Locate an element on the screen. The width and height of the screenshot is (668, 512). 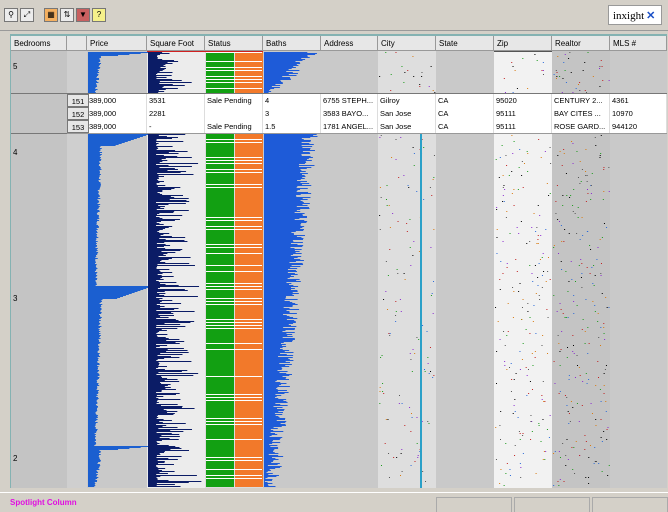
help-icon: ? is located at coordinates (99, 15).